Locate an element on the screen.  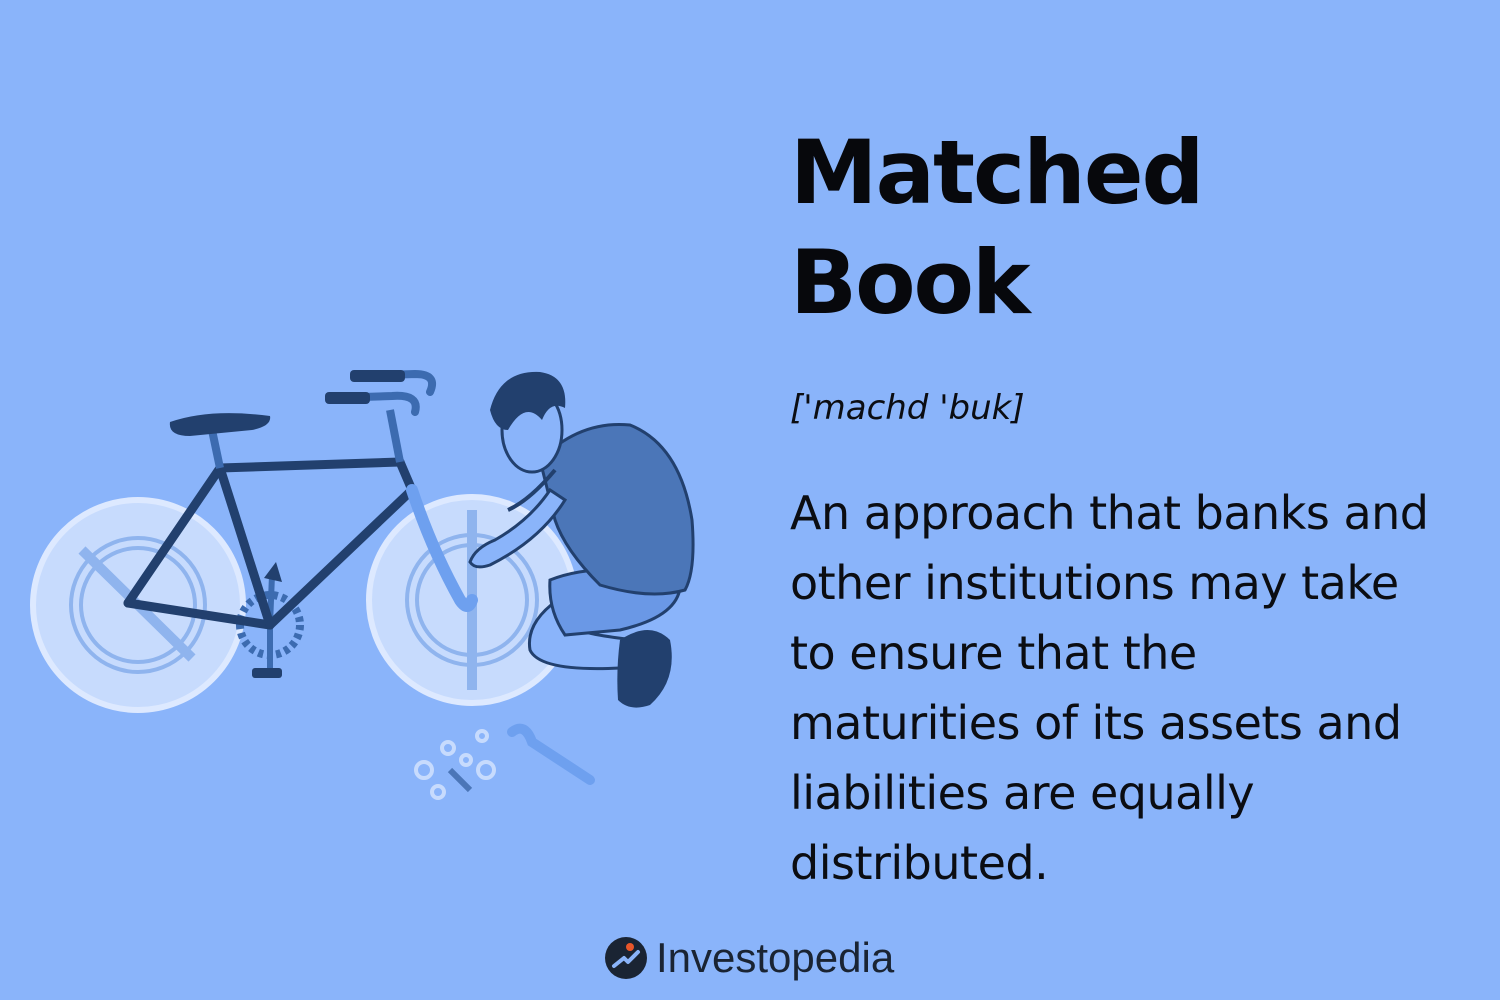
investopedia-logo: Investopedia is located at coordinates (749, 958).